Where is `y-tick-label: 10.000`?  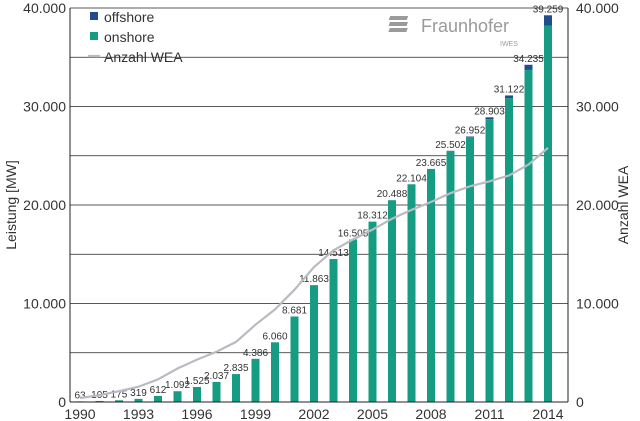 y-tick-label: 10.000 is located at coordinates (44, 304).